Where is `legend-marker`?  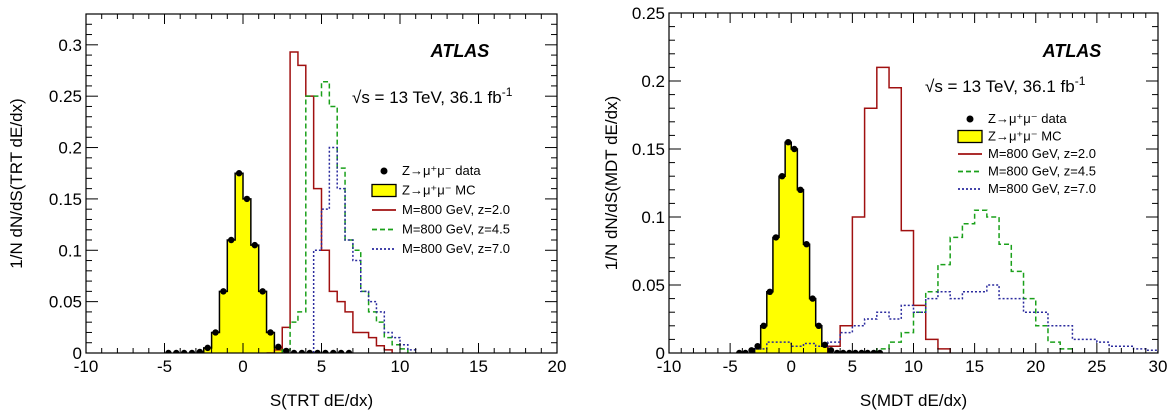 legend-marker is located at coordinates (384, 171).